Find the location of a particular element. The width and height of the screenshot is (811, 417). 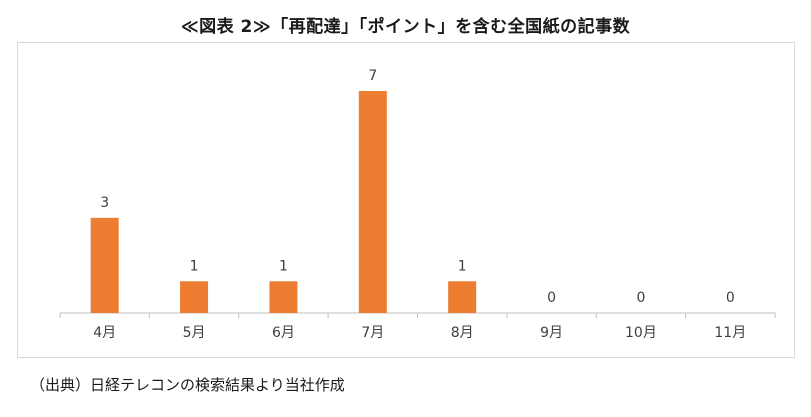

x-tick-label: 8月 is located at coordinates (462, 333).